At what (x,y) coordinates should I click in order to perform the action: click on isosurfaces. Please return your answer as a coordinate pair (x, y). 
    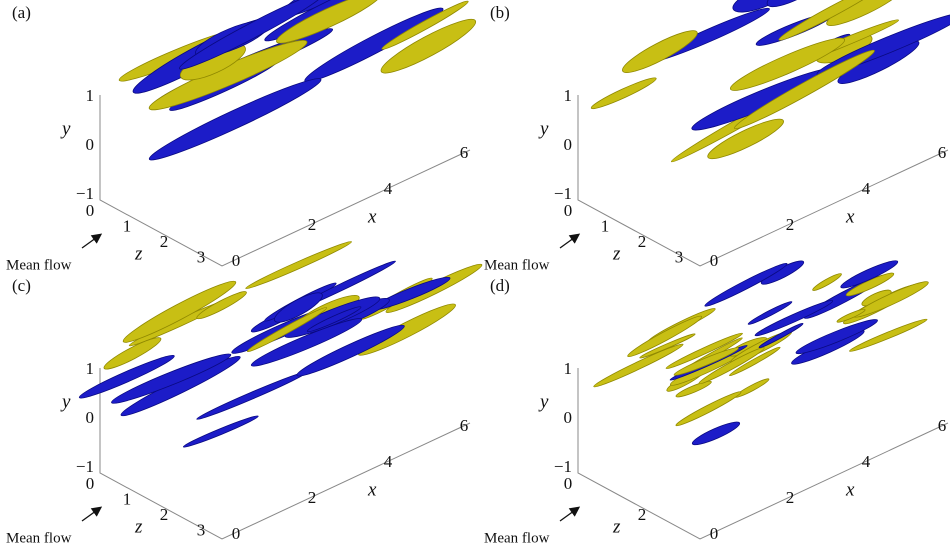
    Looking at the image, I should click on (770, 81).